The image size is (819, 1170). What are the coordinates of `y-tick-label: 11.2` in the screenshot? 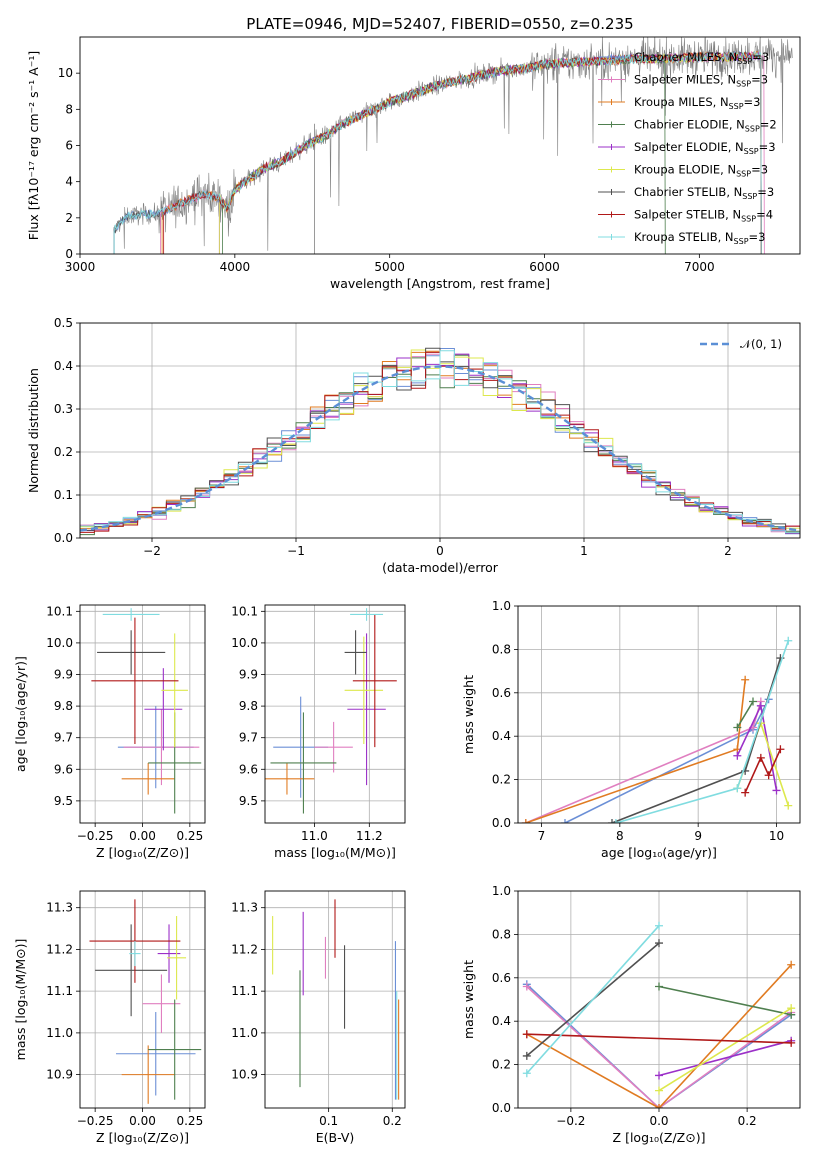 It's located at (59, 949).